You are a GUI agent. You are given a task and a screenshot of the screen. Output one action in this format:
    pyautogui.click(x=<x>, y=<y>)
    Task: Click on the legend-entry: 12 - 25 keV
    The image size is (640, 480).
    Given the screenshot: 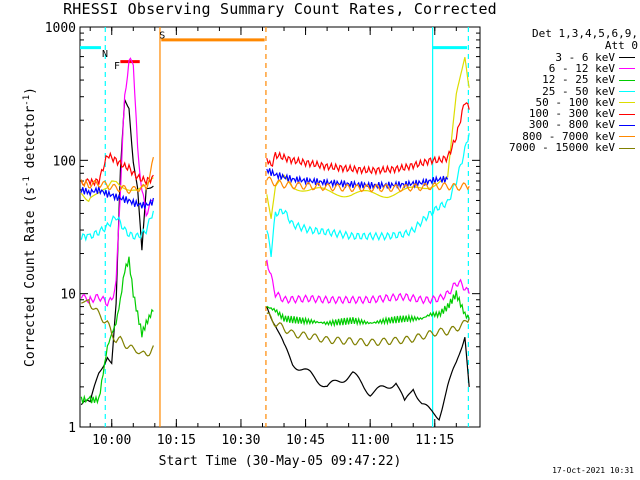 What is the action you would take?
    pyautogui.click(x=554, y=80)
    